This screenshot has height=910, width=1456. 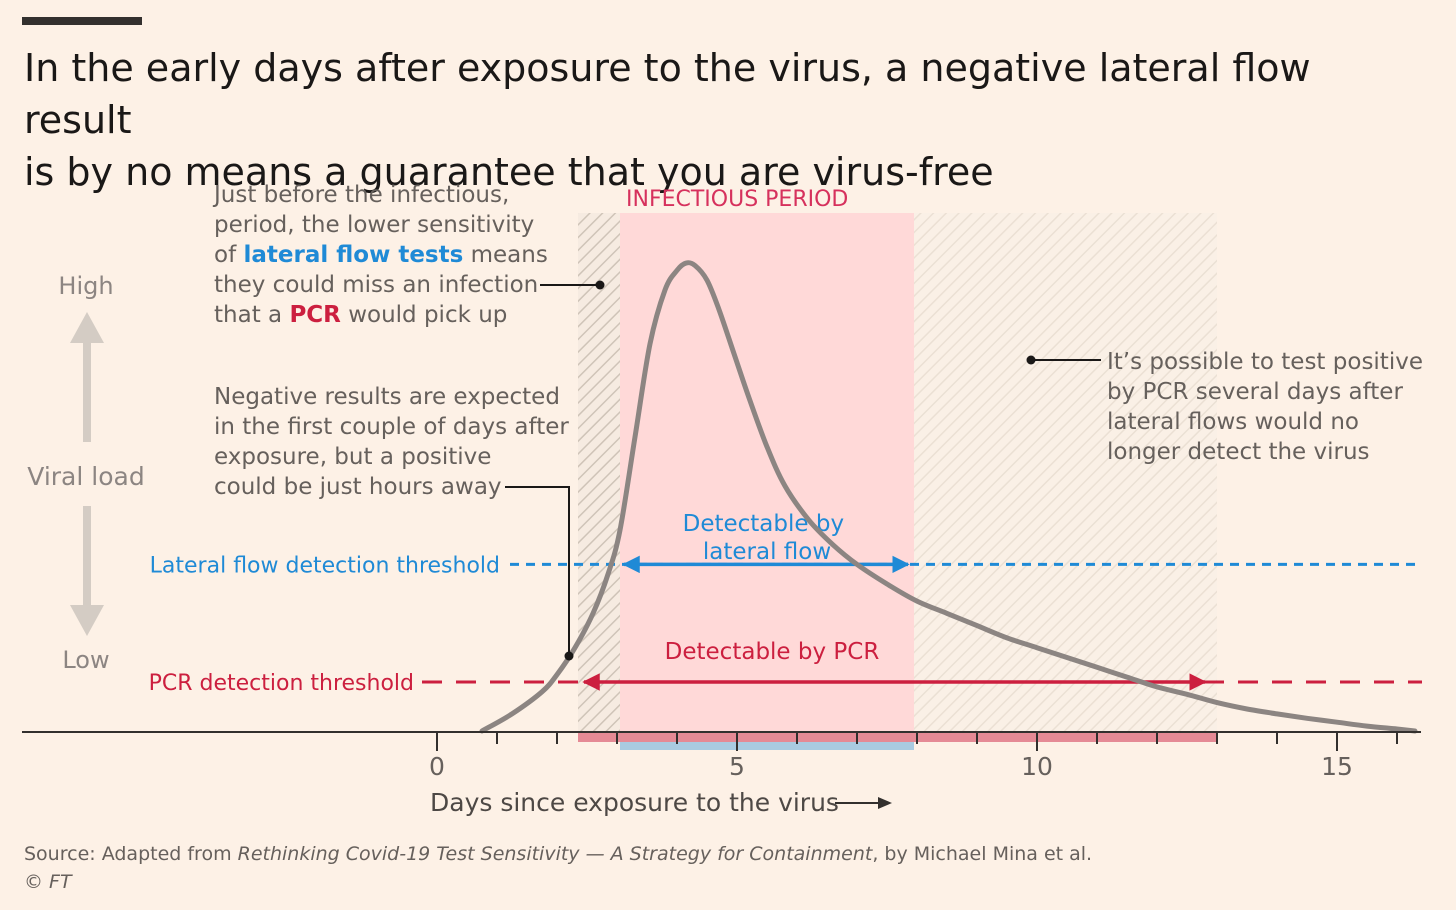 I want to click on pcr-period-bar, so click(x=897, y=737).